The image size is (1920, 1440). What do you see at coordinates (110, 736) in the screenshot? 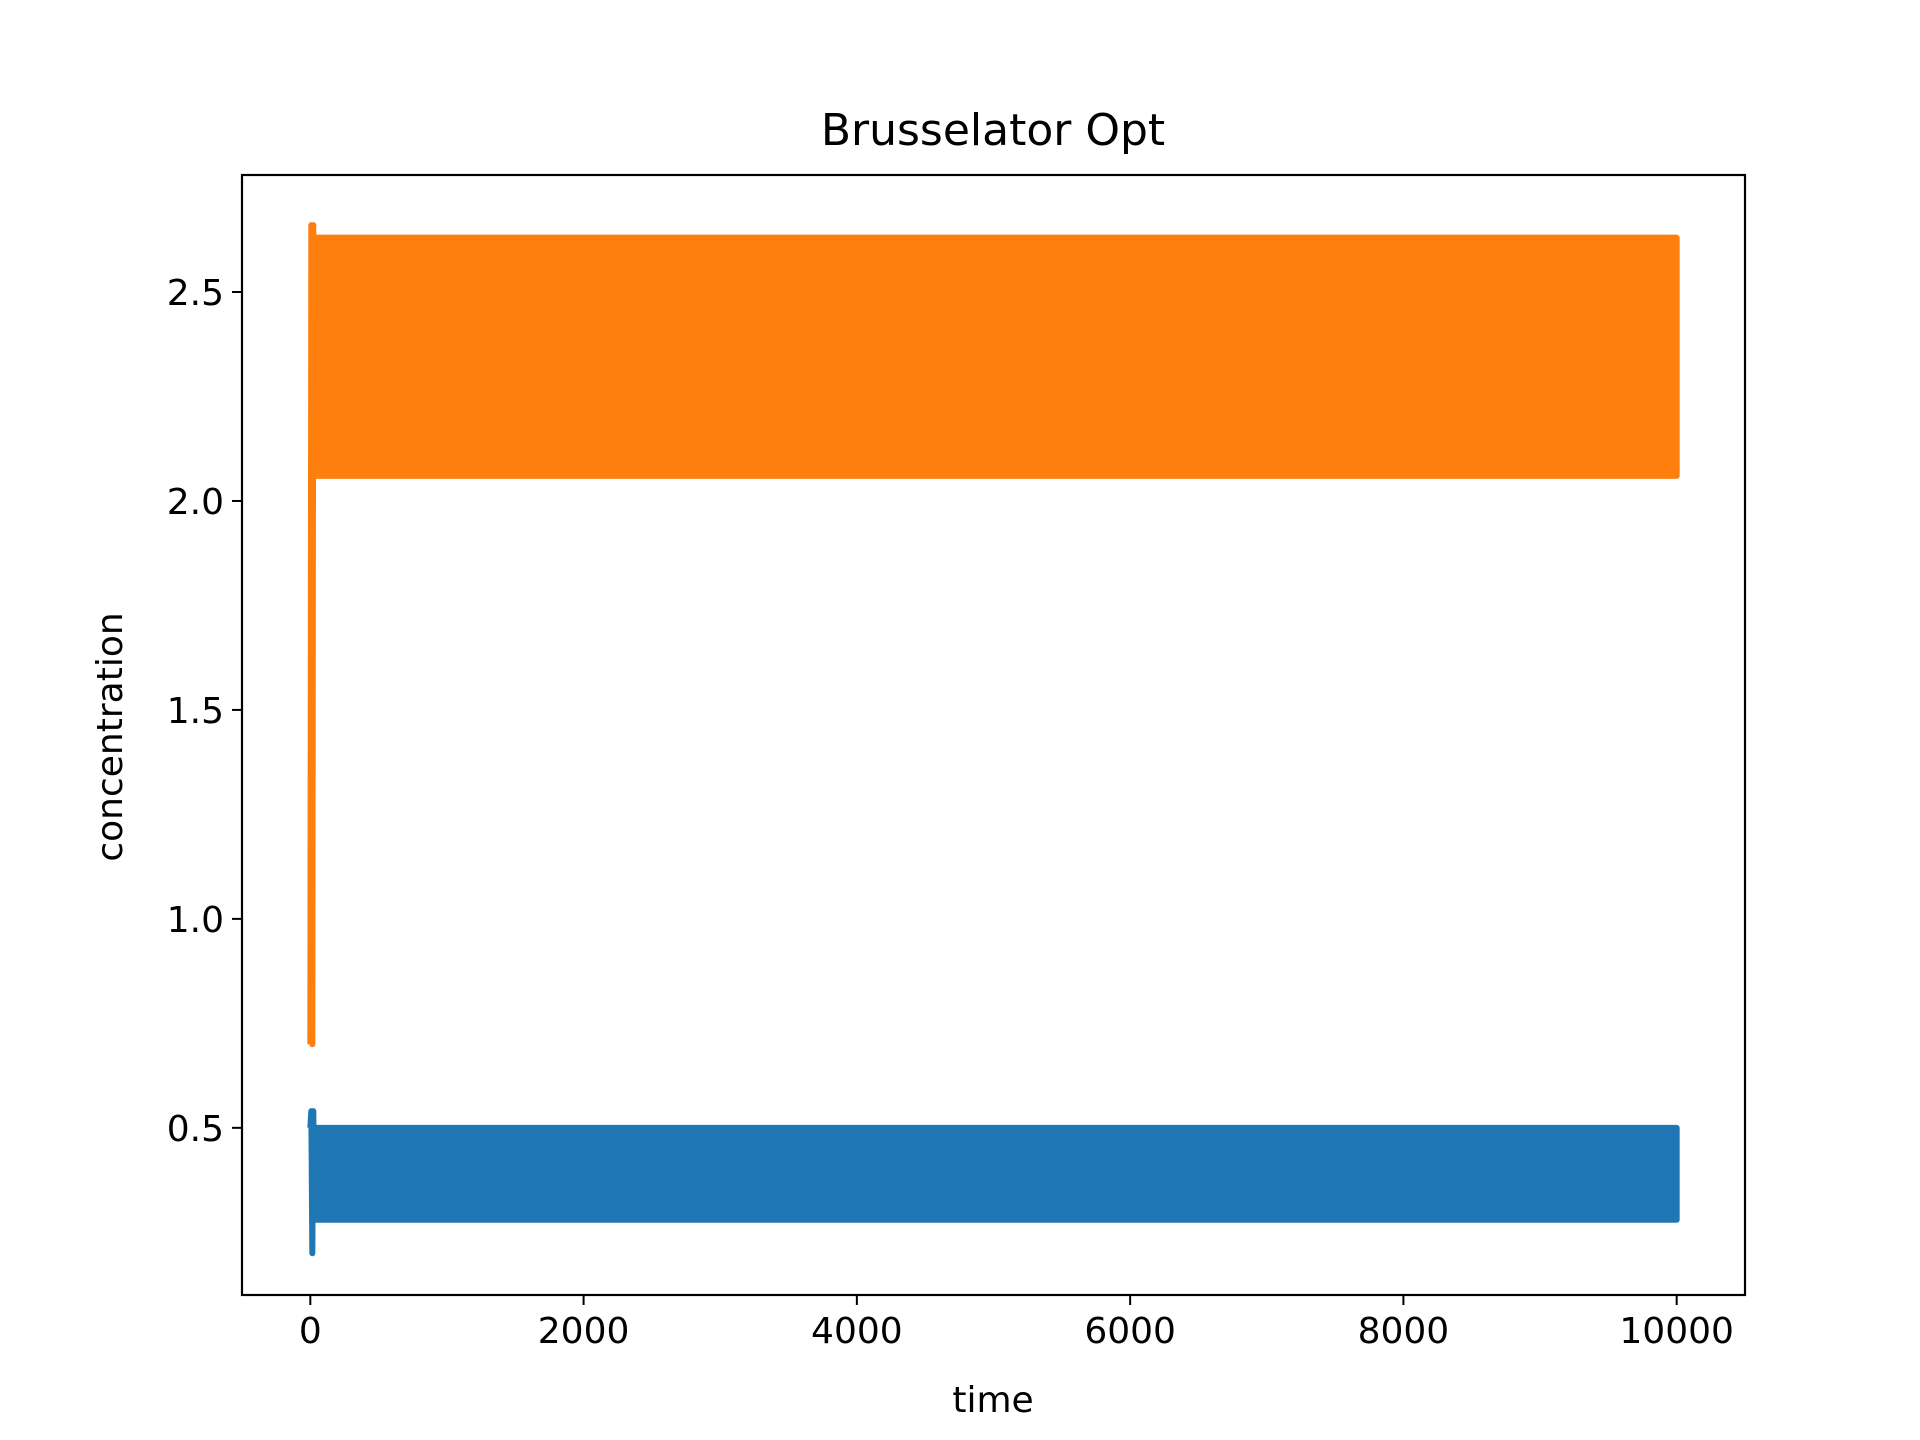
I see `y-axis-label: concentration` at bounding box center [110, 736].